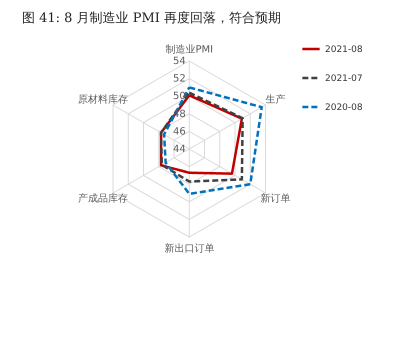  I want to click on legend-label: 2021-07, so click(344, 79).